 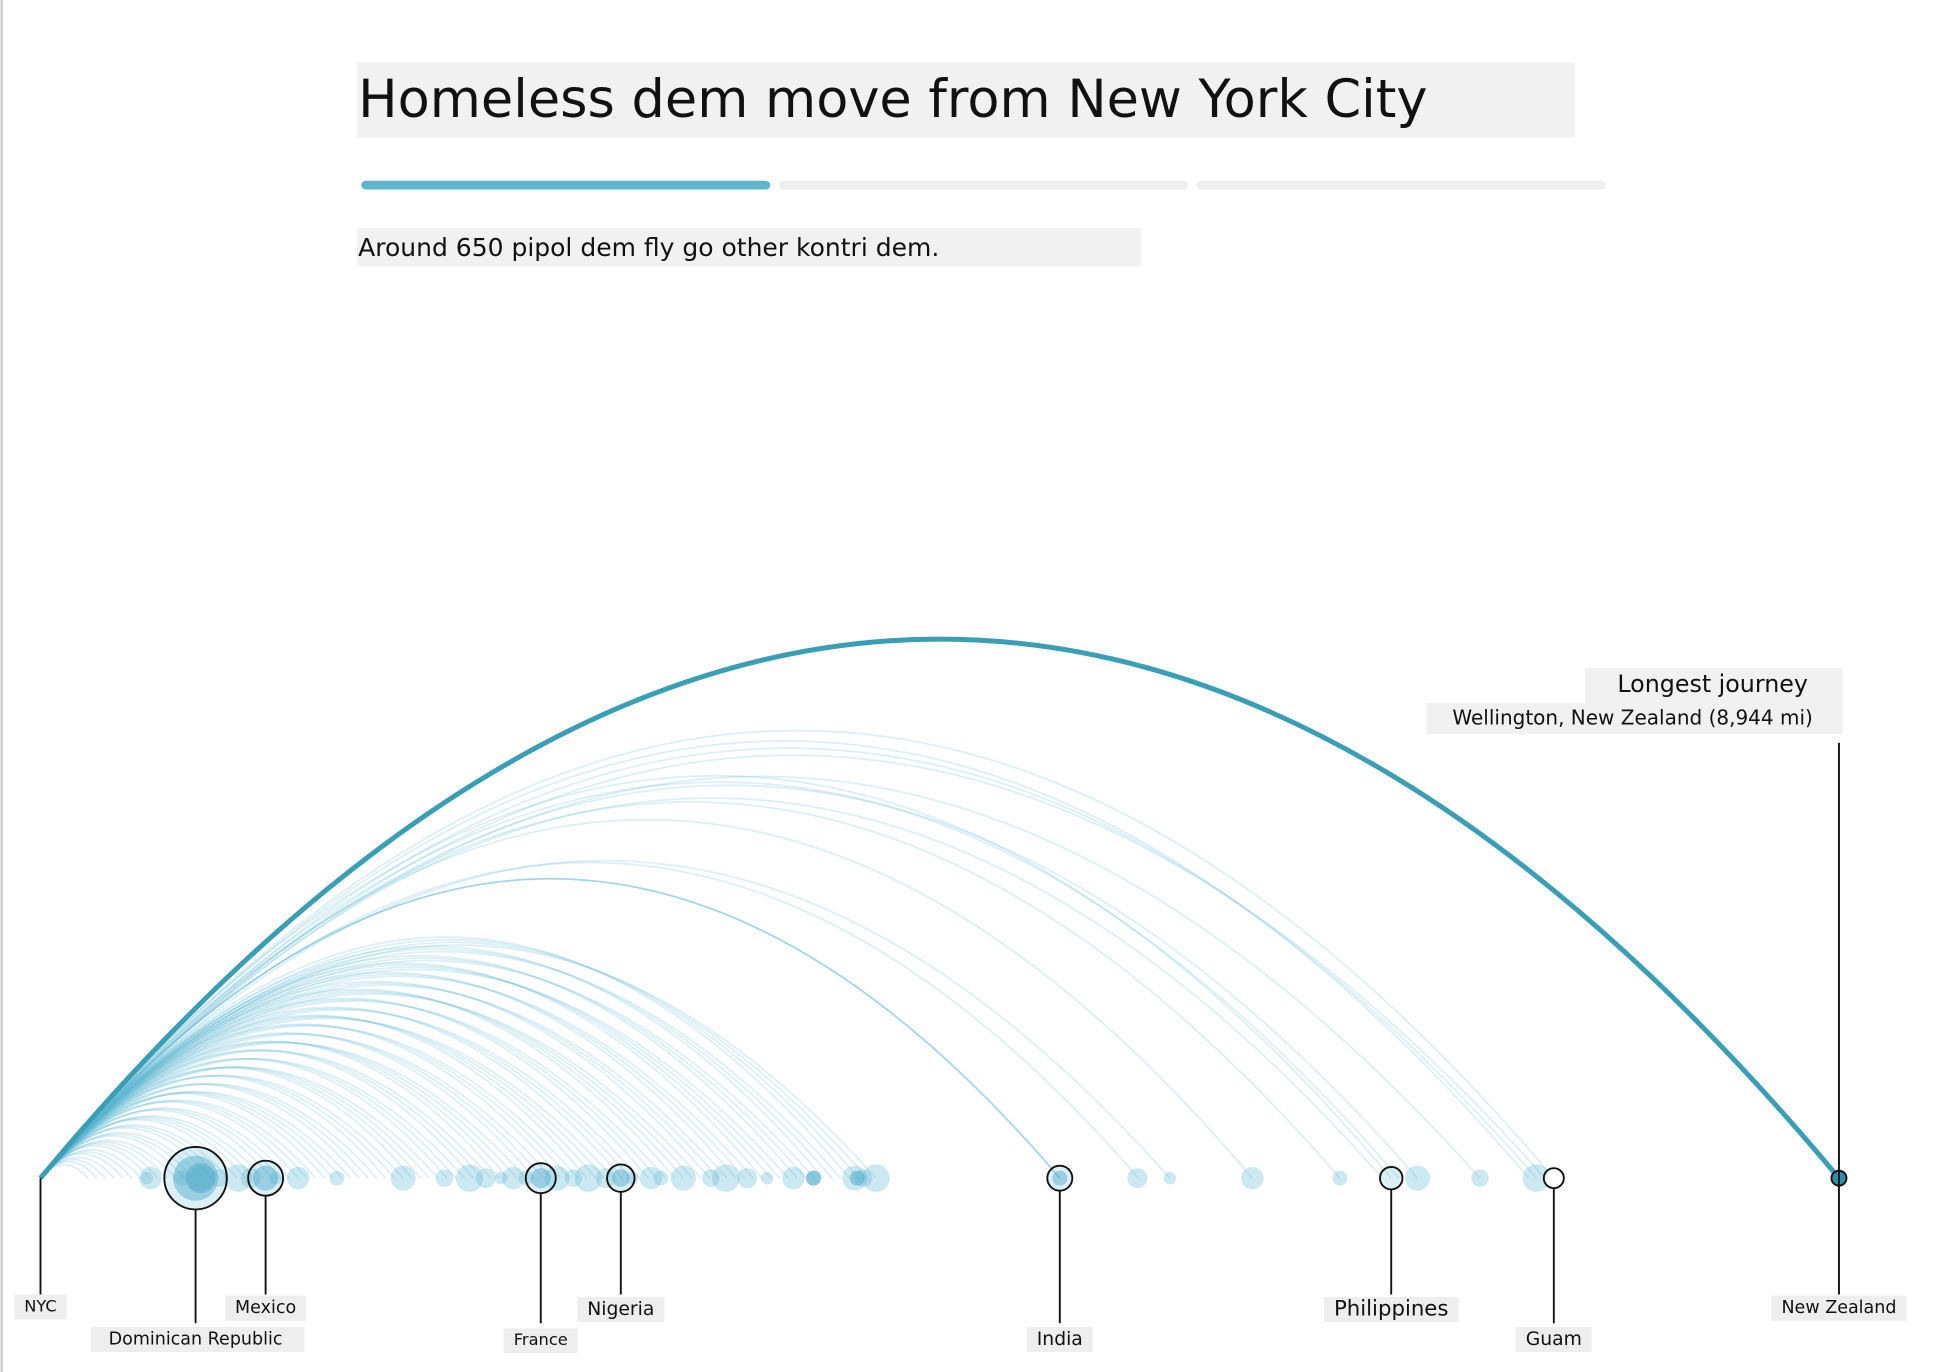 I want to click on destination-label: NYC, so click(x=40, y=1305).